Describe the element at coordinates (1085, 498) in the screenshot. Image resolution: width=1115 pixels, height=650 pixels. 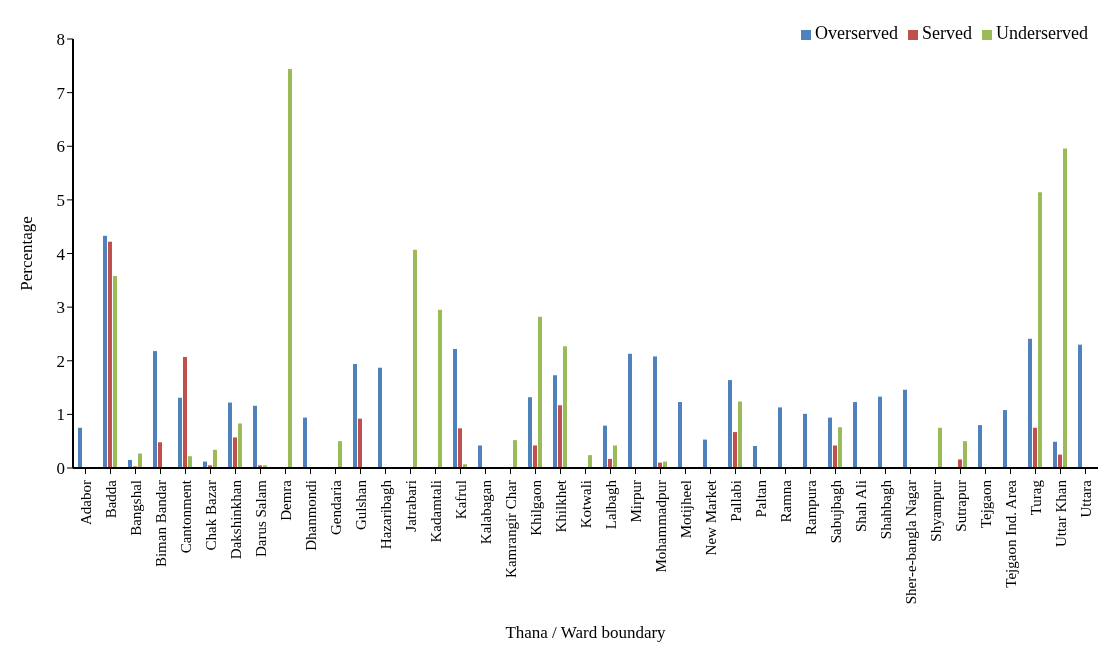
I see `x-tick-label: Uttara` at that location.